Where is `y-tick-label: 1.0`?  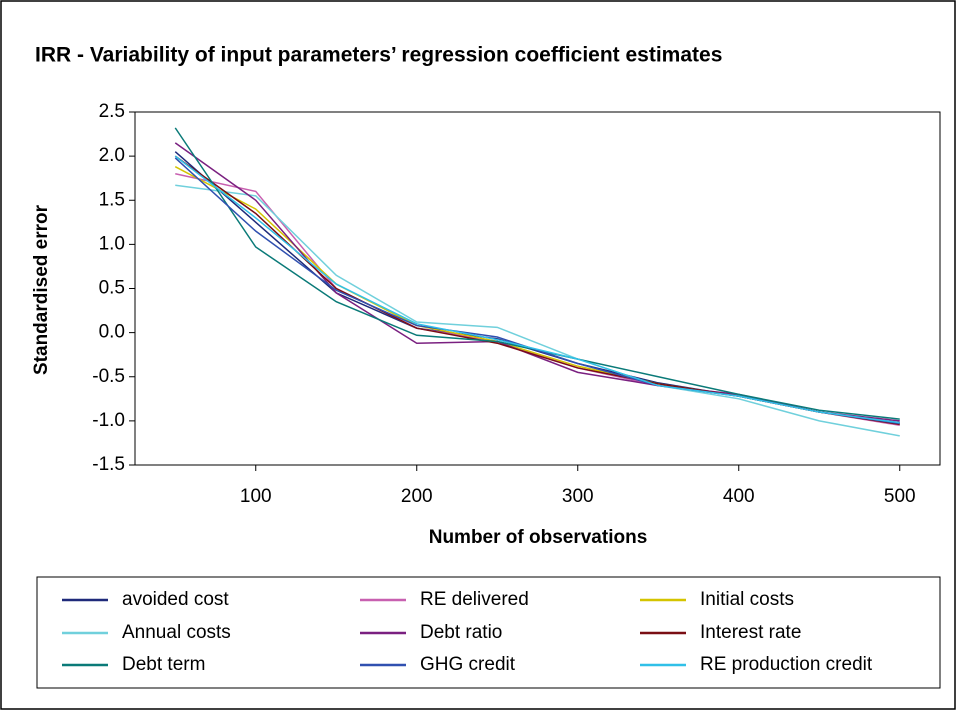
y-tick-label: 1.0 is located at coordinates (112, 243).